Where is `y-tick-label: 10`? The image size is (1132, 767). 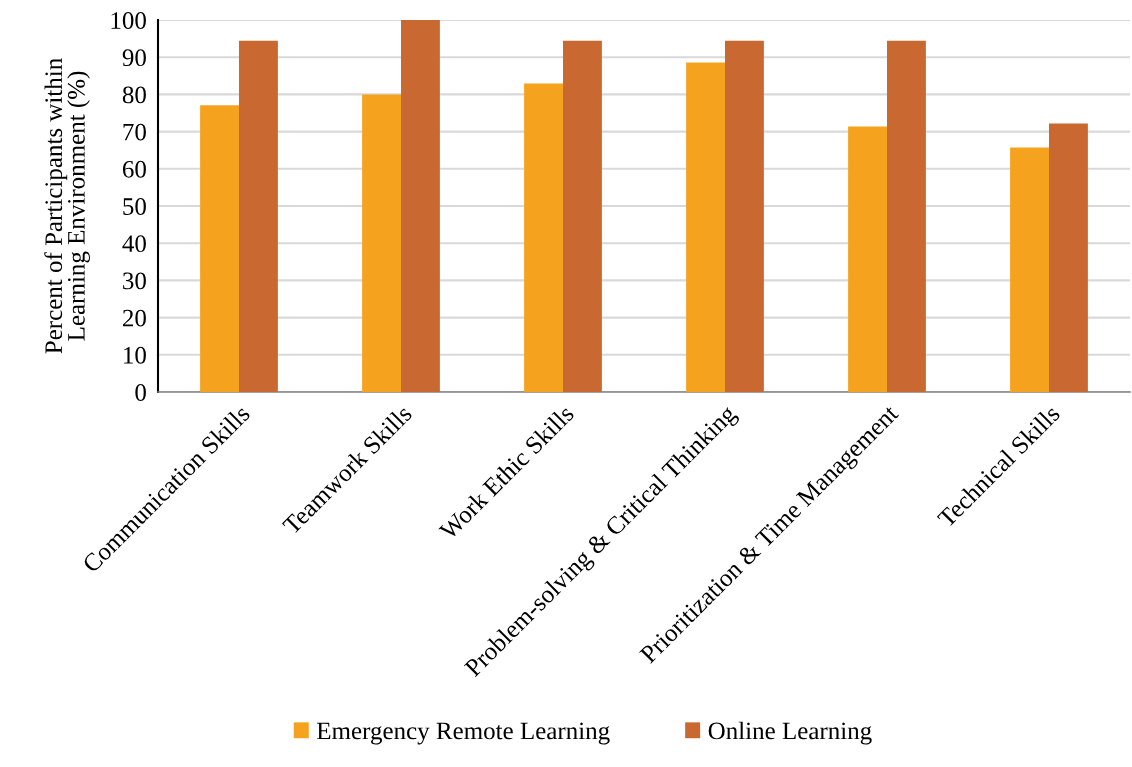
y-tick-label: 10 is located at coordinates (135, 355).